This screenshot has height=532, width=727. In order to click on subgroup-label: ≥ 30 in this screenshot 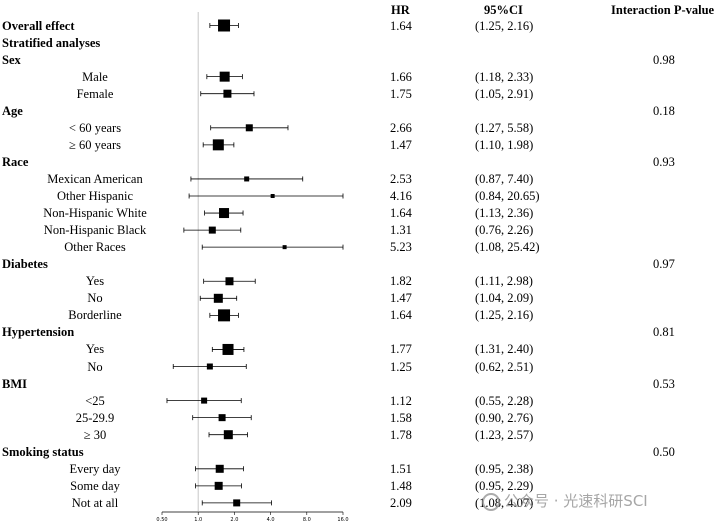, I will do `click(95, 434)`.